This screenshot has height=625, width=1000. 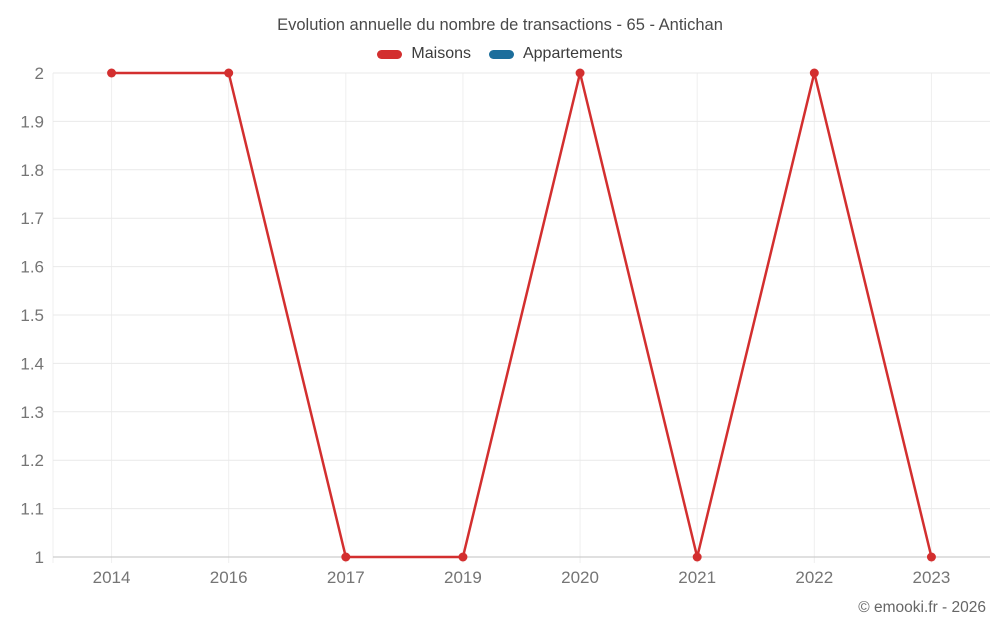 What do you see at coordinates (112, 577) in the screenshot?
I see `x-tick-label: 2014` at bounding box center [112, 577].